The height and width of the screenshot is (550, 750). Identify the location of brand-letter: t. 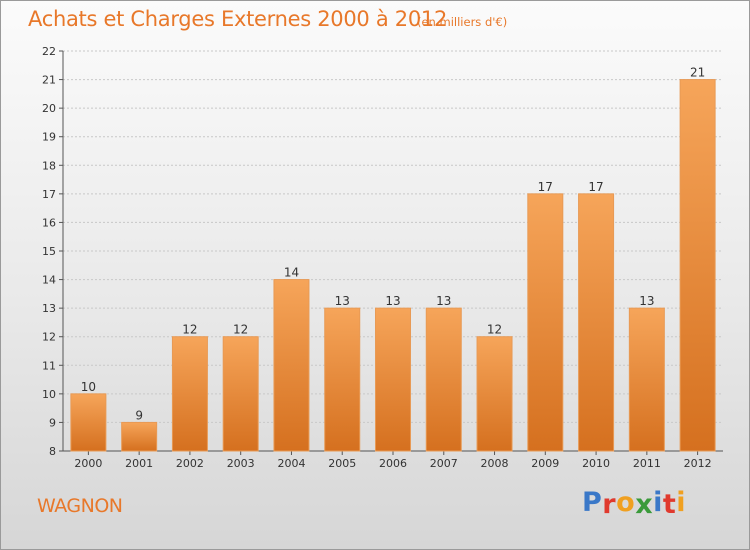
(669, 504).